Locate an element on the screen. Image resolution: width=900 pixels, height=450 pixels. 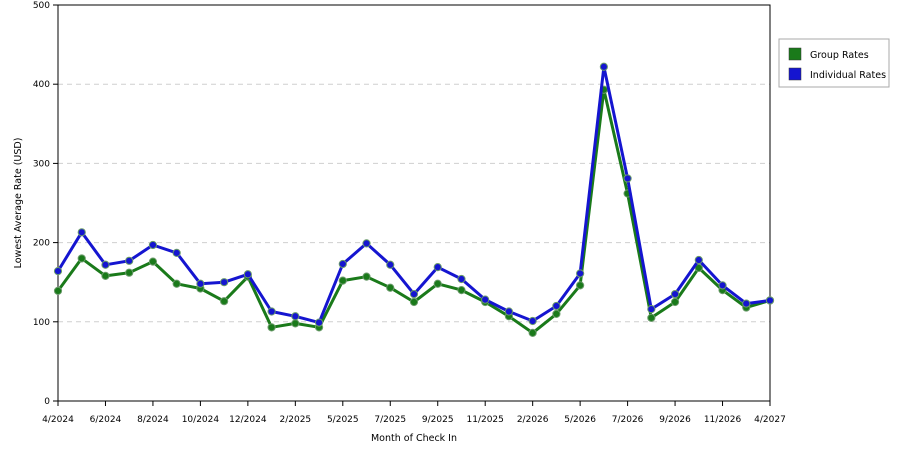
x-tick-label-2: 8/2024 is located at coordinates (153, 420).